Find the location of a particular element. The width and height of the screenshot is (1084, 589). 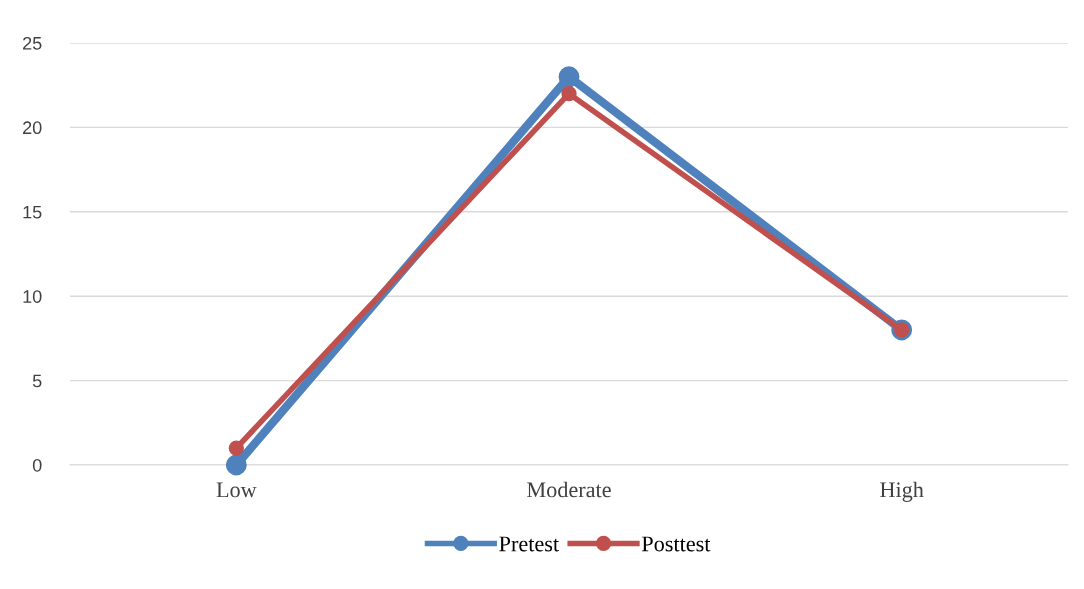

x-tick-label: Low is located at coordinates (236, 490).